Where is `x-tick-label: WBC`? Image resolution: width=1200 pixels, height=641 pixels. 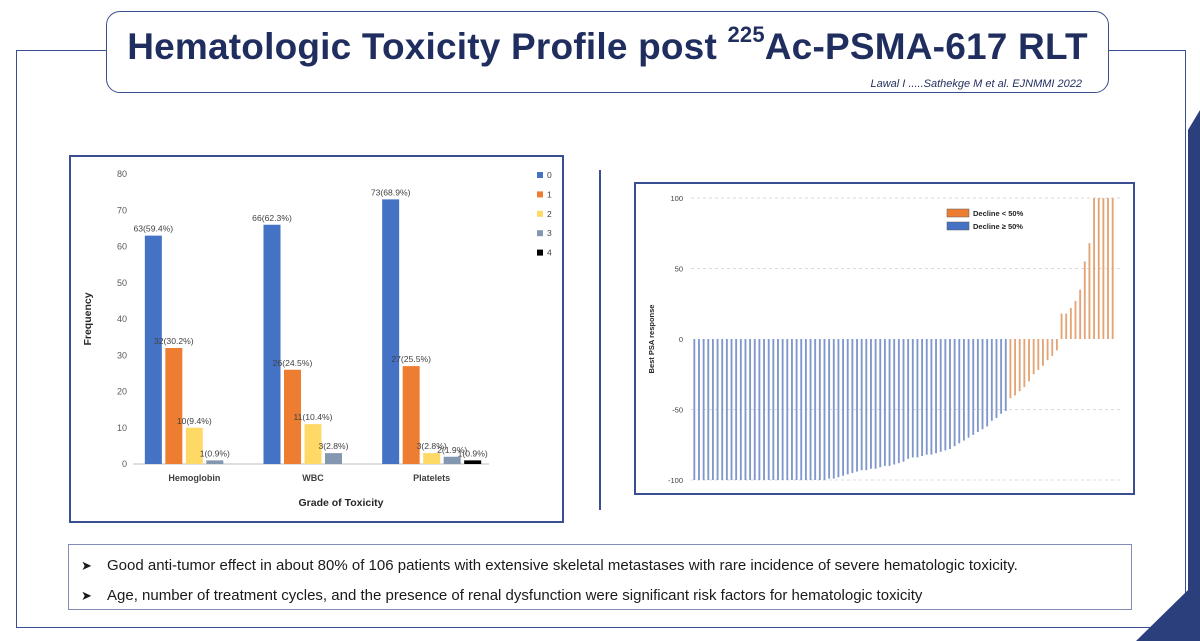 x-tick-label: WBC is located at coordinates (313, 478).